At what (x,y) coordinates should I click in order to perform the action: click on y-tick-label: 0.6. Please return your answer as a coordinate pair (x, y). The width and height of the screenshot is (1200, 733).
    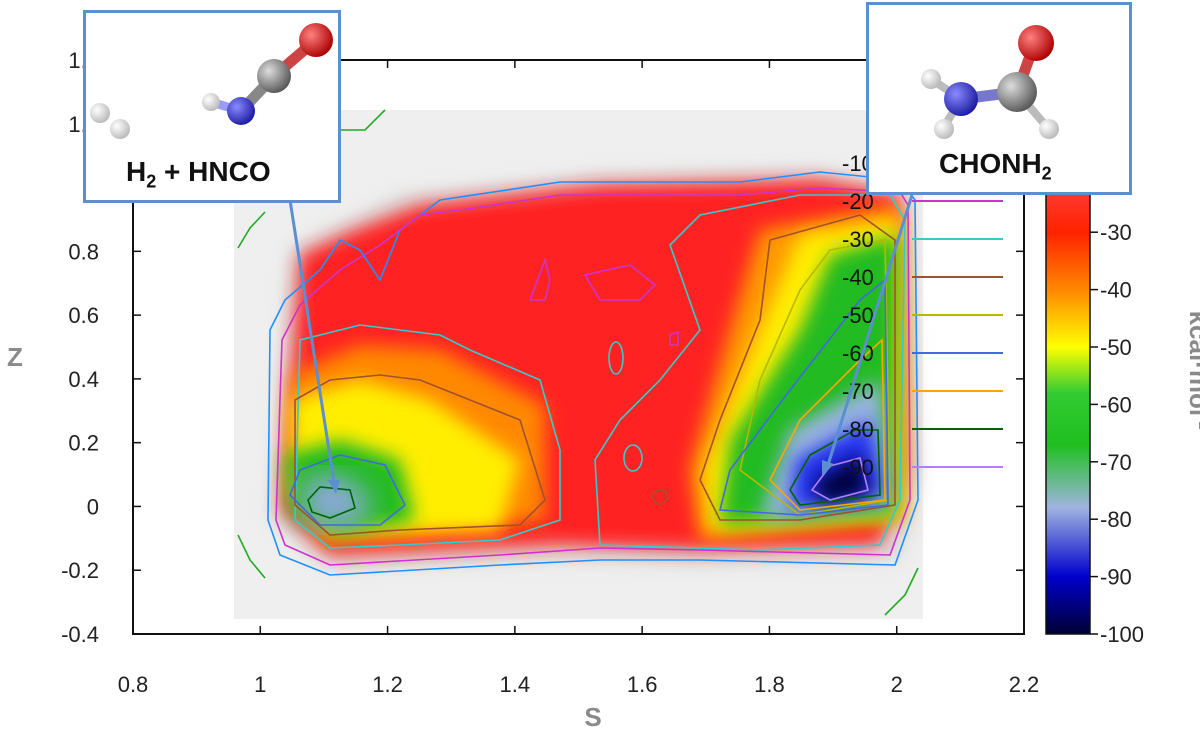
    Looking at the image, I should click on (83, 315).